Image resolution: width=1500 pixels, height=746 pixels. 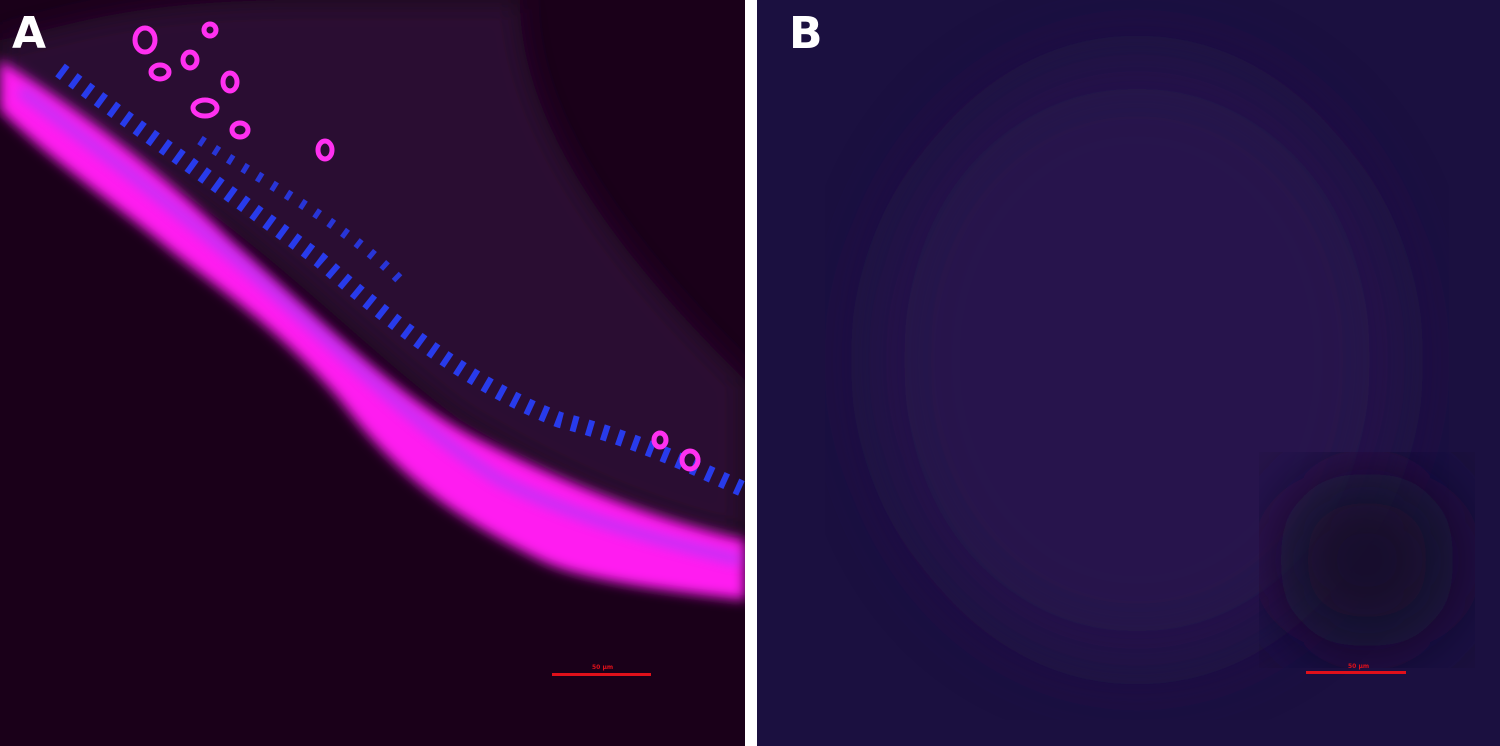 What do you see at coordinates (603, 667) in the screenshot?
I see `scale-bar-label-a: 50 µm` at bounding box center [603, 667].